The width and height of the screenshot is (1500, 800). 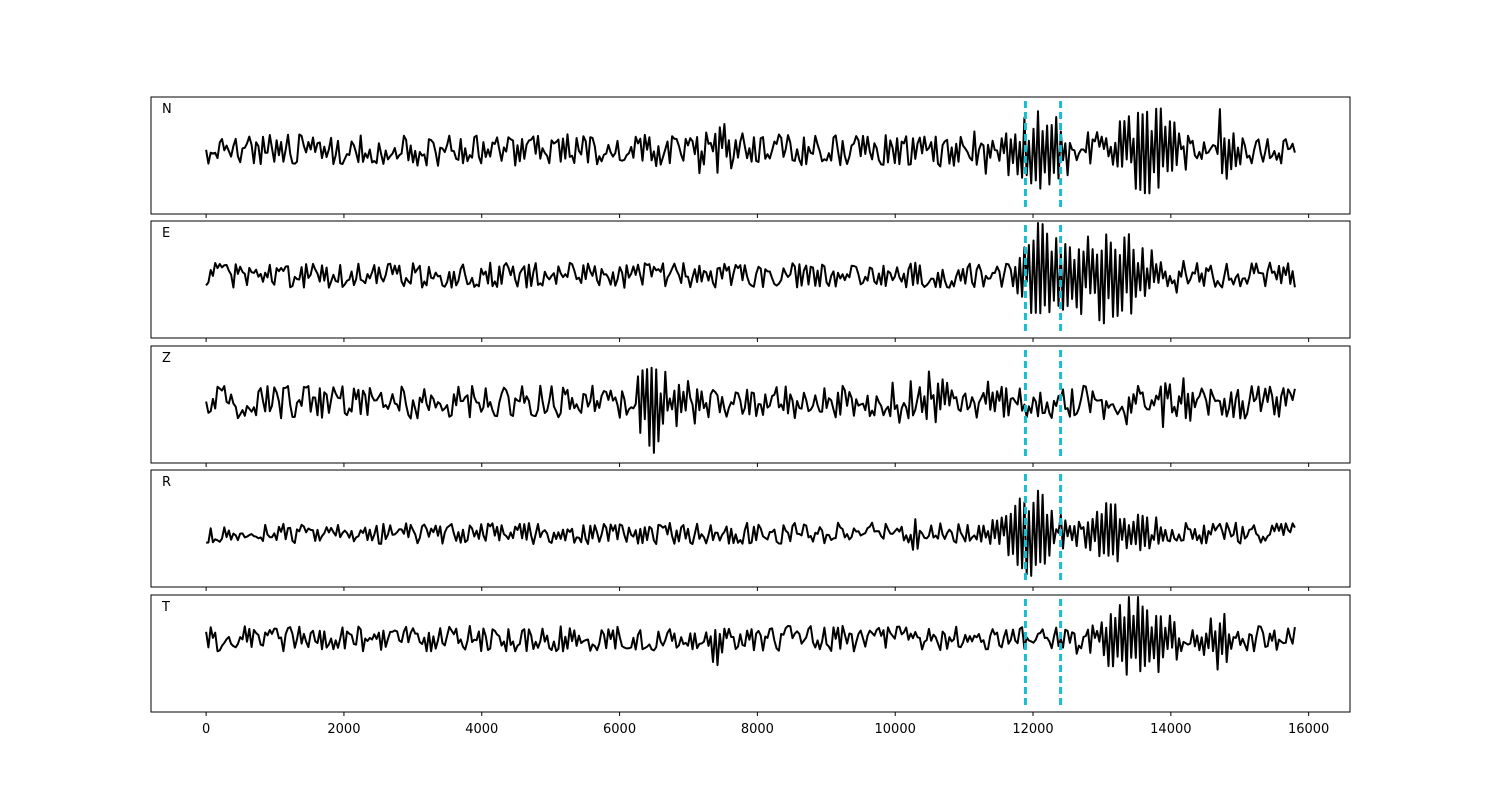 I want to click on x-tick-label: 16000, so click(x=1308, y=729).